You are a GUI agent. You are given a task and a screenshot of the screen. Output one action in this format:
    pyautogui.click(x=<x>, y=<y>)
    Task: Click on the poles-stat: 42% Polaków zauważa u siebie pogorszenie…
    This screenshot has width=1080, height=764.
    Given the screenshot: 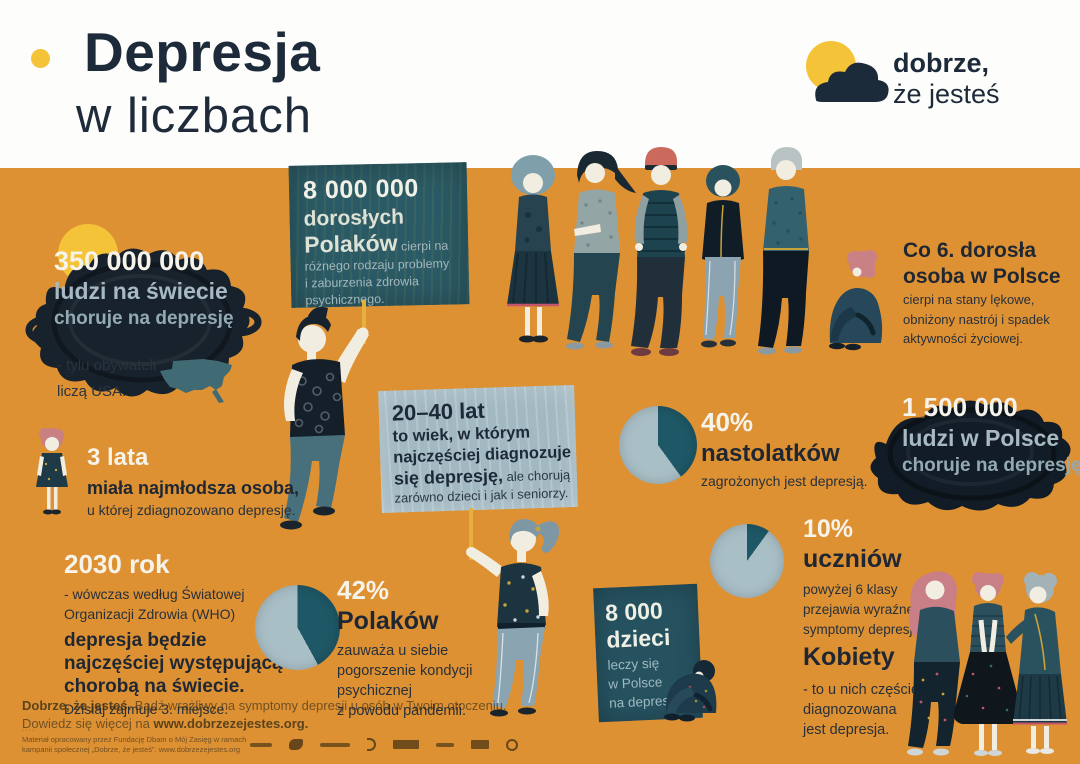 What is the action you would take?
    pyautogui.click(x=404, y=648)
    